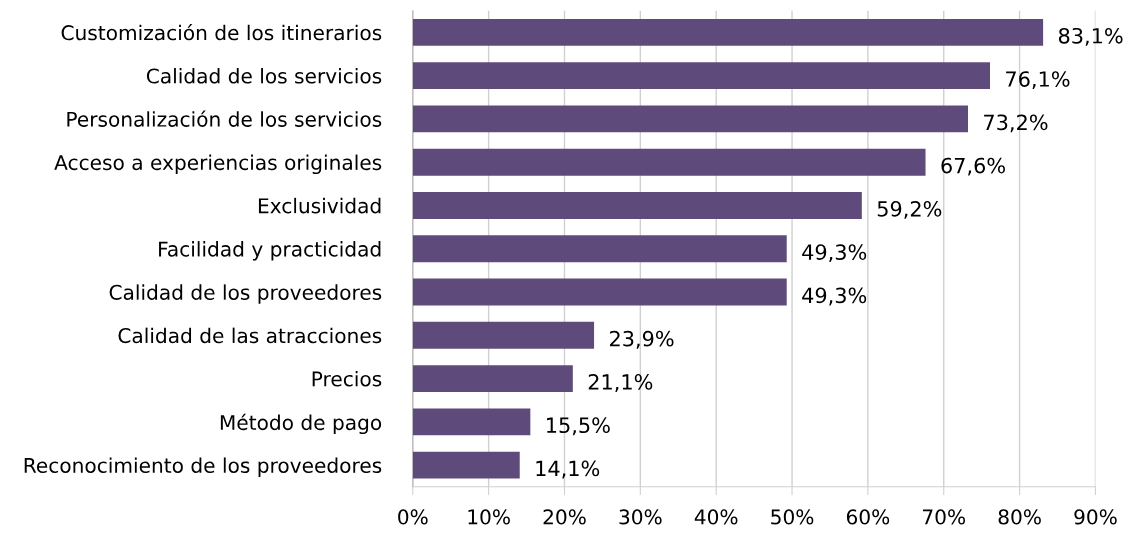  I want to click on data-label: 76,1%, so click(1038, 80).